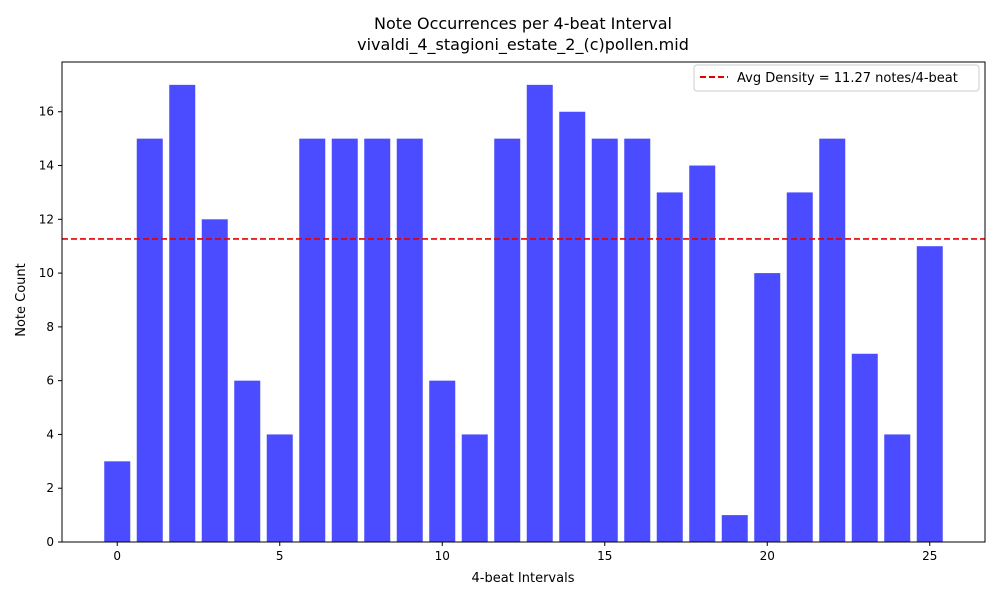 Image resolution: width=1000 pixels, height=600 pixels. I want to click on legend-box, so click(836, 78).